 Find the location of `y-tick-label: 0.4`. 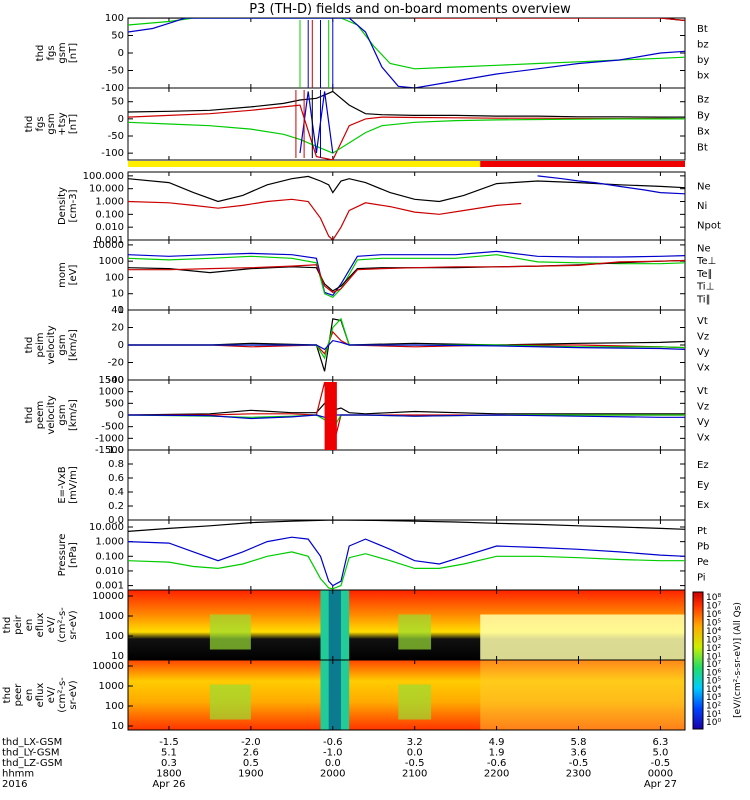

y-tick-label: 0.4 is located at coordinates (116, 492).